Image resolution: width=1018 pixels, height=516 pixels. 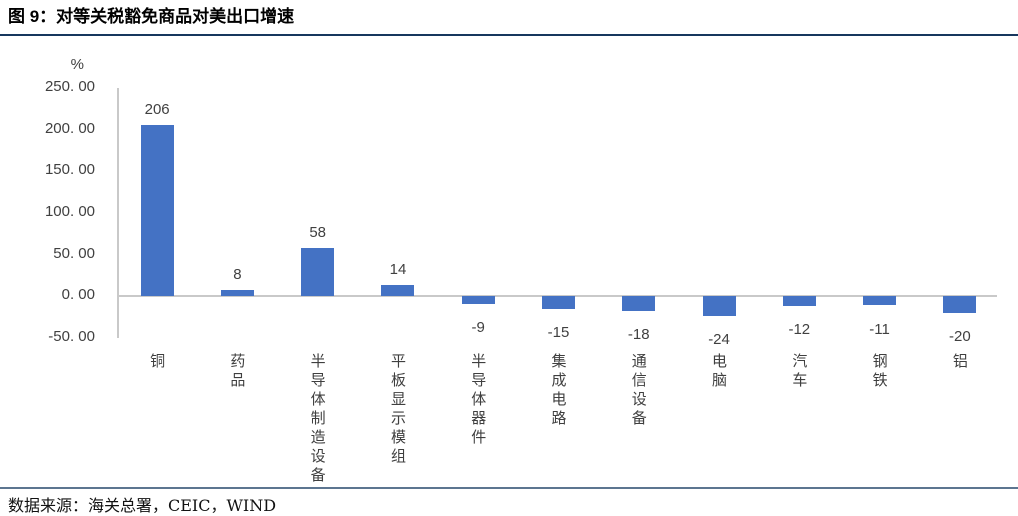 I want to click on y-axis-tick-label: -50. 00, so click(x=71, y=336).